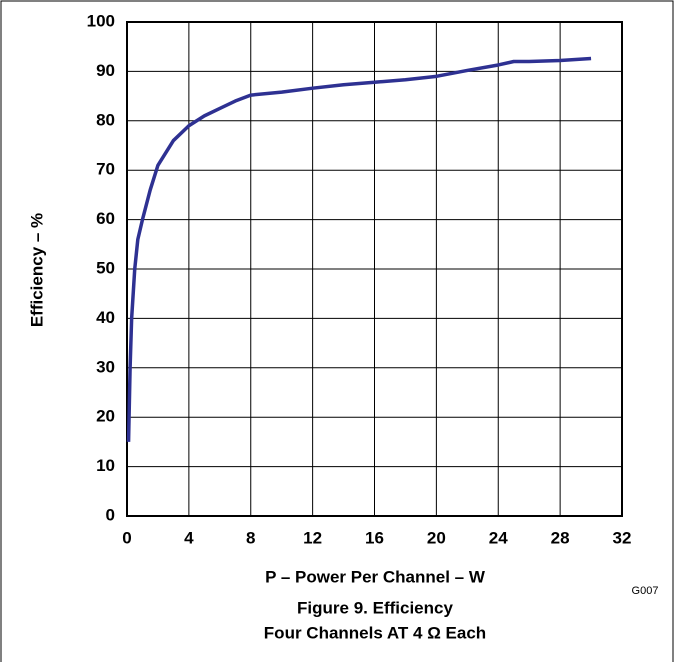 The height and width of the screenshot is (662, 675). Describe the element at coordinates (375, 607) in the screenshot. I see `chart-title: Figure 9. Efficiency` at that location.